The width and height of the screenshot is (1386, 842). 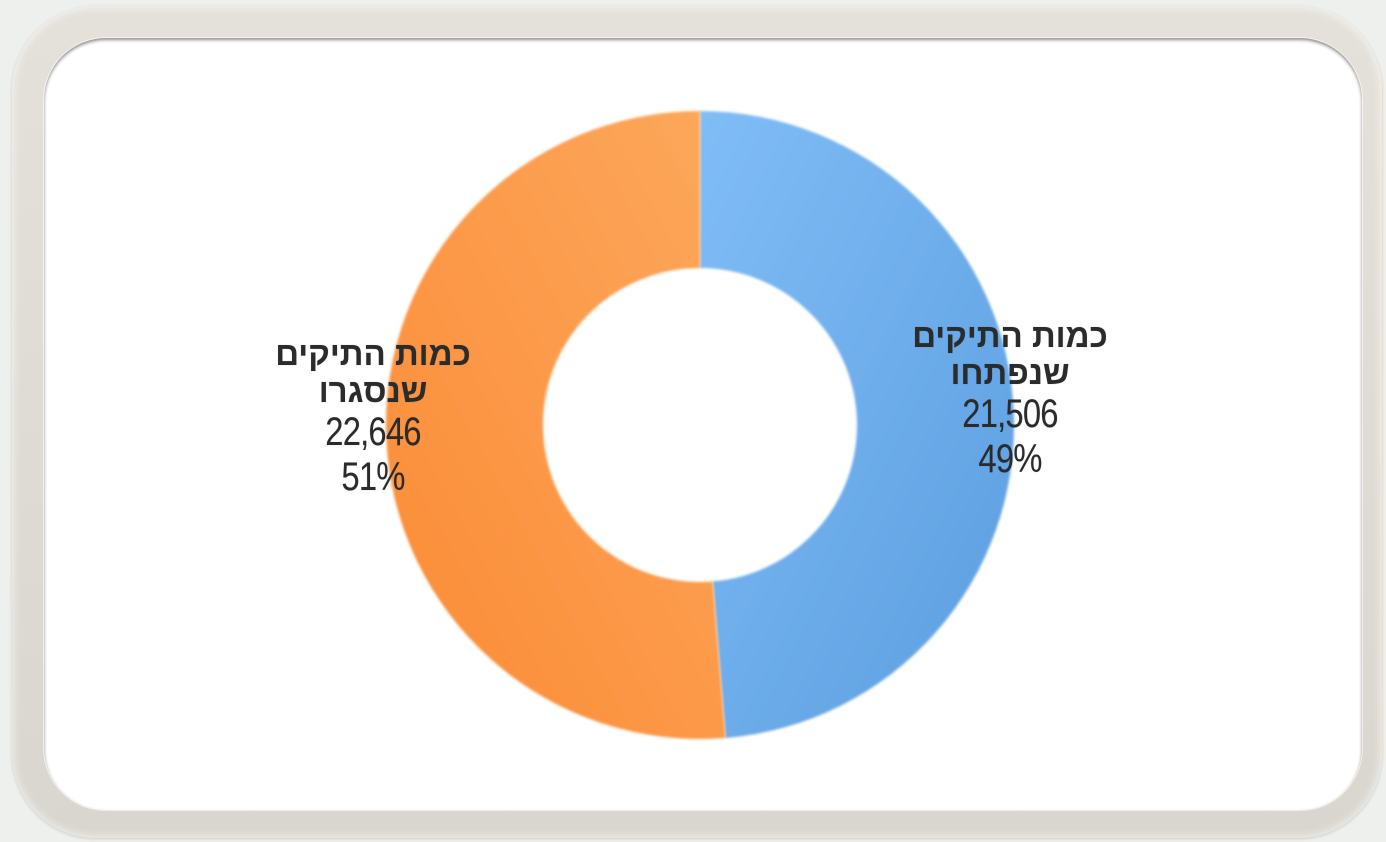 I want to click on data-label-category: כמות התיקים שנסגרו, so click(x=373, y=372).